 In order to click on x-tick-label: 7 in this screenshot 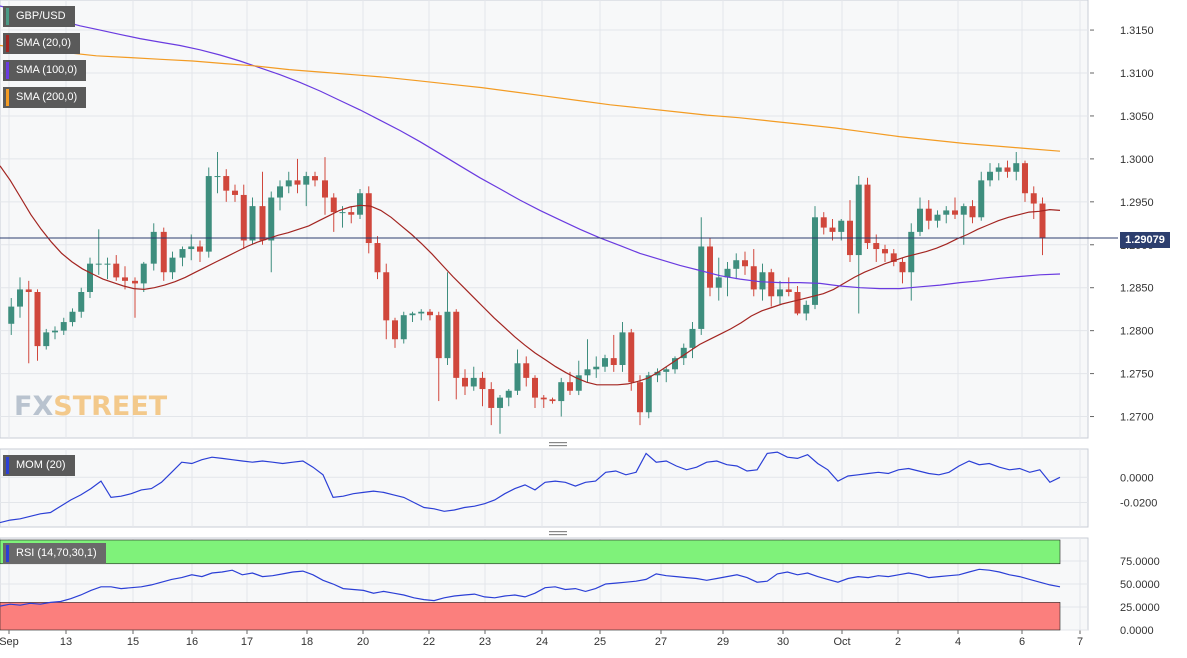, I will do `click(1080, 642)`.